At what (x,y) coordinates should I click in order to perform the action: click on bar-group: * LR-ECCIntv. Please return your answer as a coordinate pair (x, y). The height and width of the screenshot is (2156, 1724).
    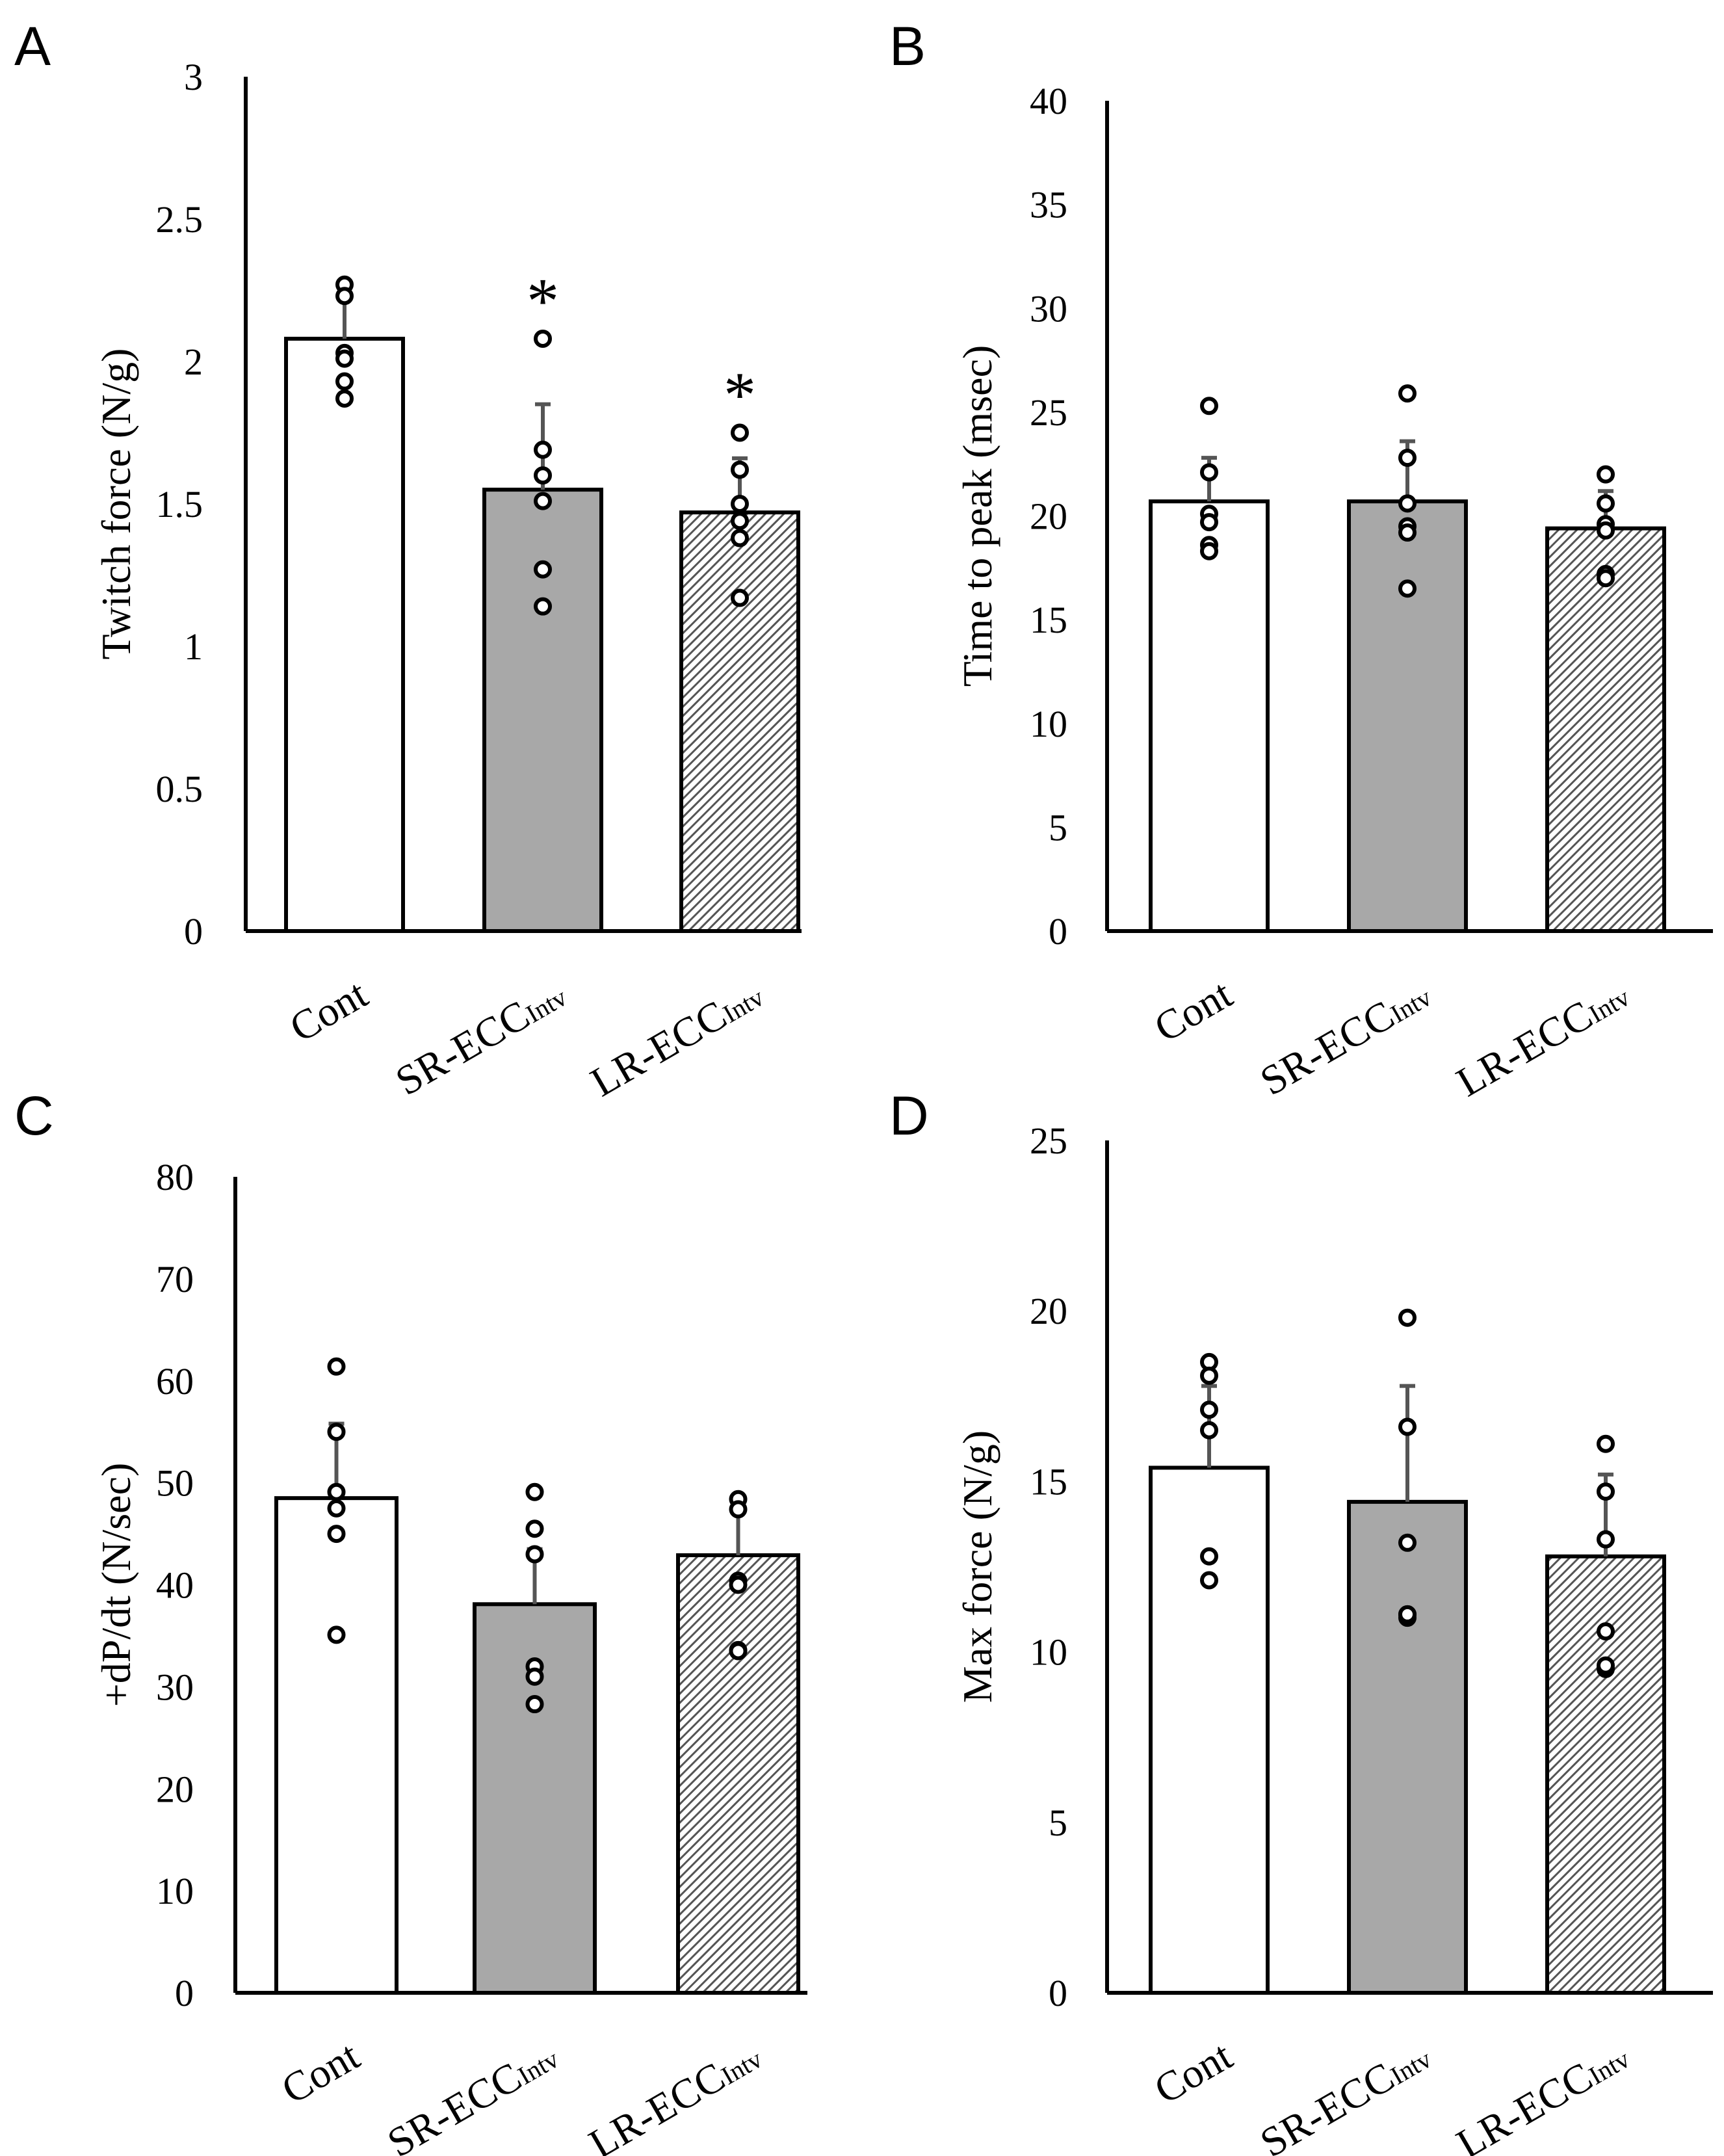
    Looking at the image, I should click on (691, 732).